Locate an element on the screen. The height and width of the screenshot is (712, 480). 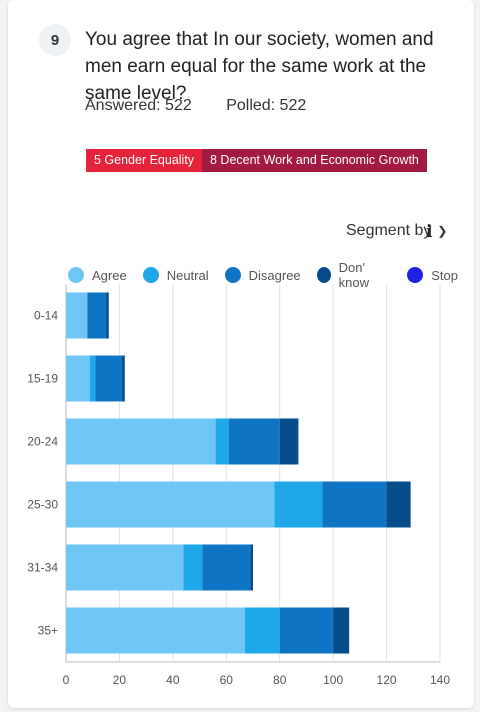
legend-item: Agree is located at coordinates (97, 275).